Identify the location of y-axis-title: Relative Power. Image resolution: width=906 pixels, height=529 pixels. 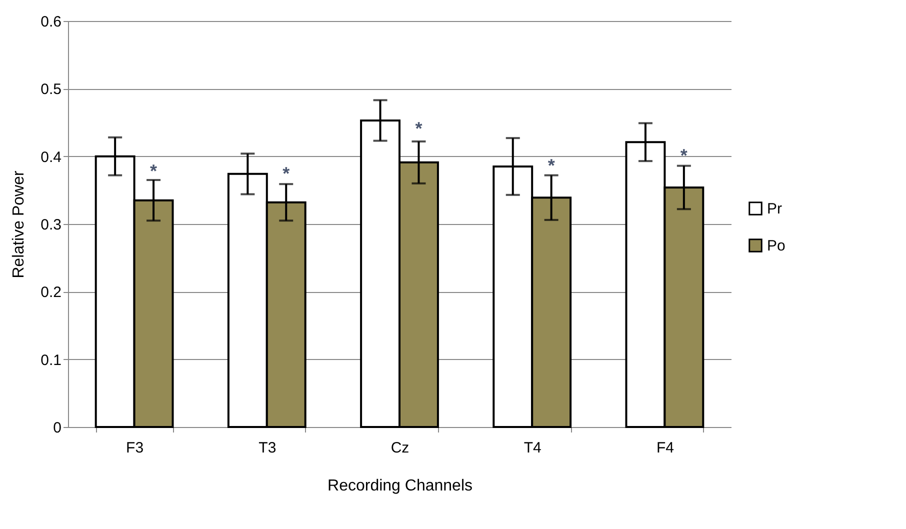
(19, 224).